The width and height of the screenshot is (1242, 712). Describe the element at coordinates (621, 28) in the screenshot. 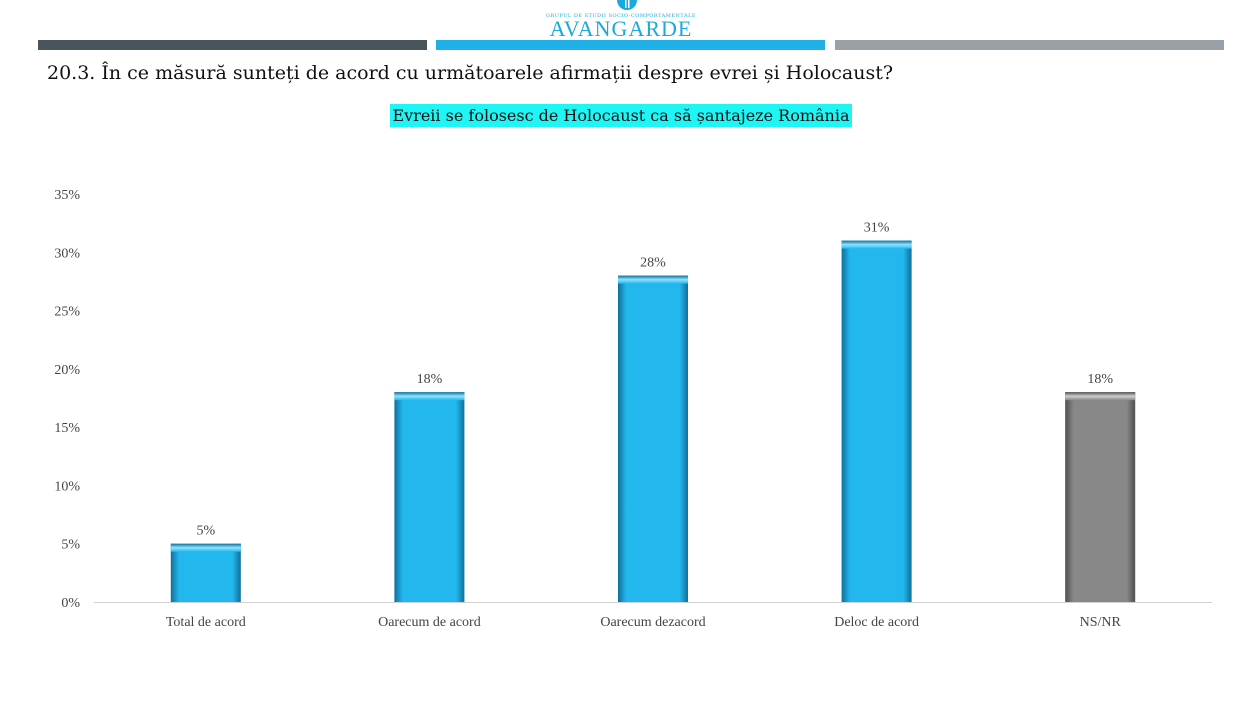

I see `logo-text: AVANGARDE` at that location.